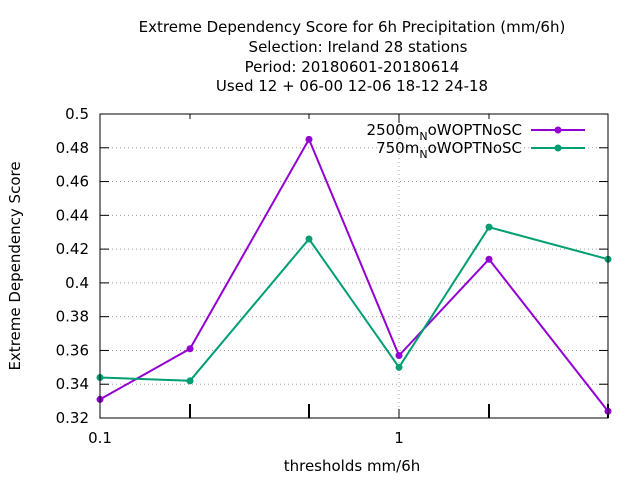 The height and width of the screenshot is (480, 640). Describe the element at coordinates (72, 350) in the screenshot. I see `y-tick-label: 0.36` at that location.